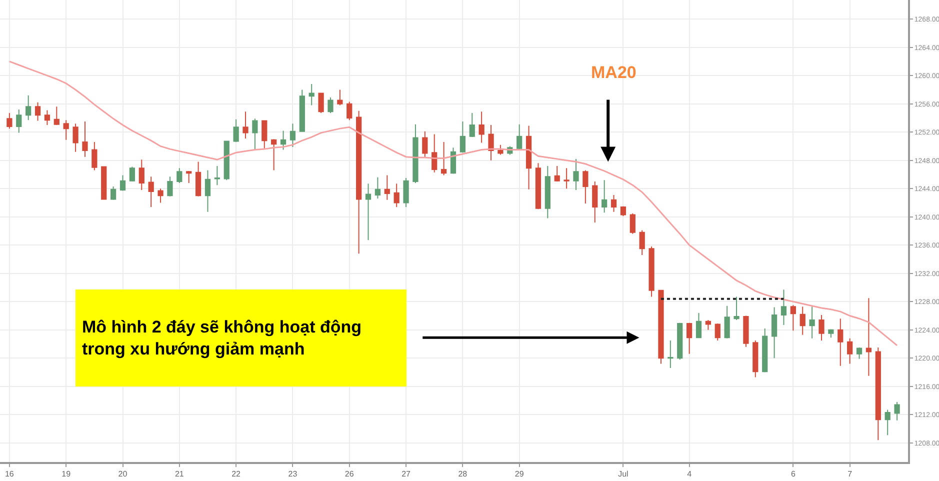 Image resolution: width=939 pixels, height=481 pixels. I want to click on x-tick-label: 20, so click(123, 474).